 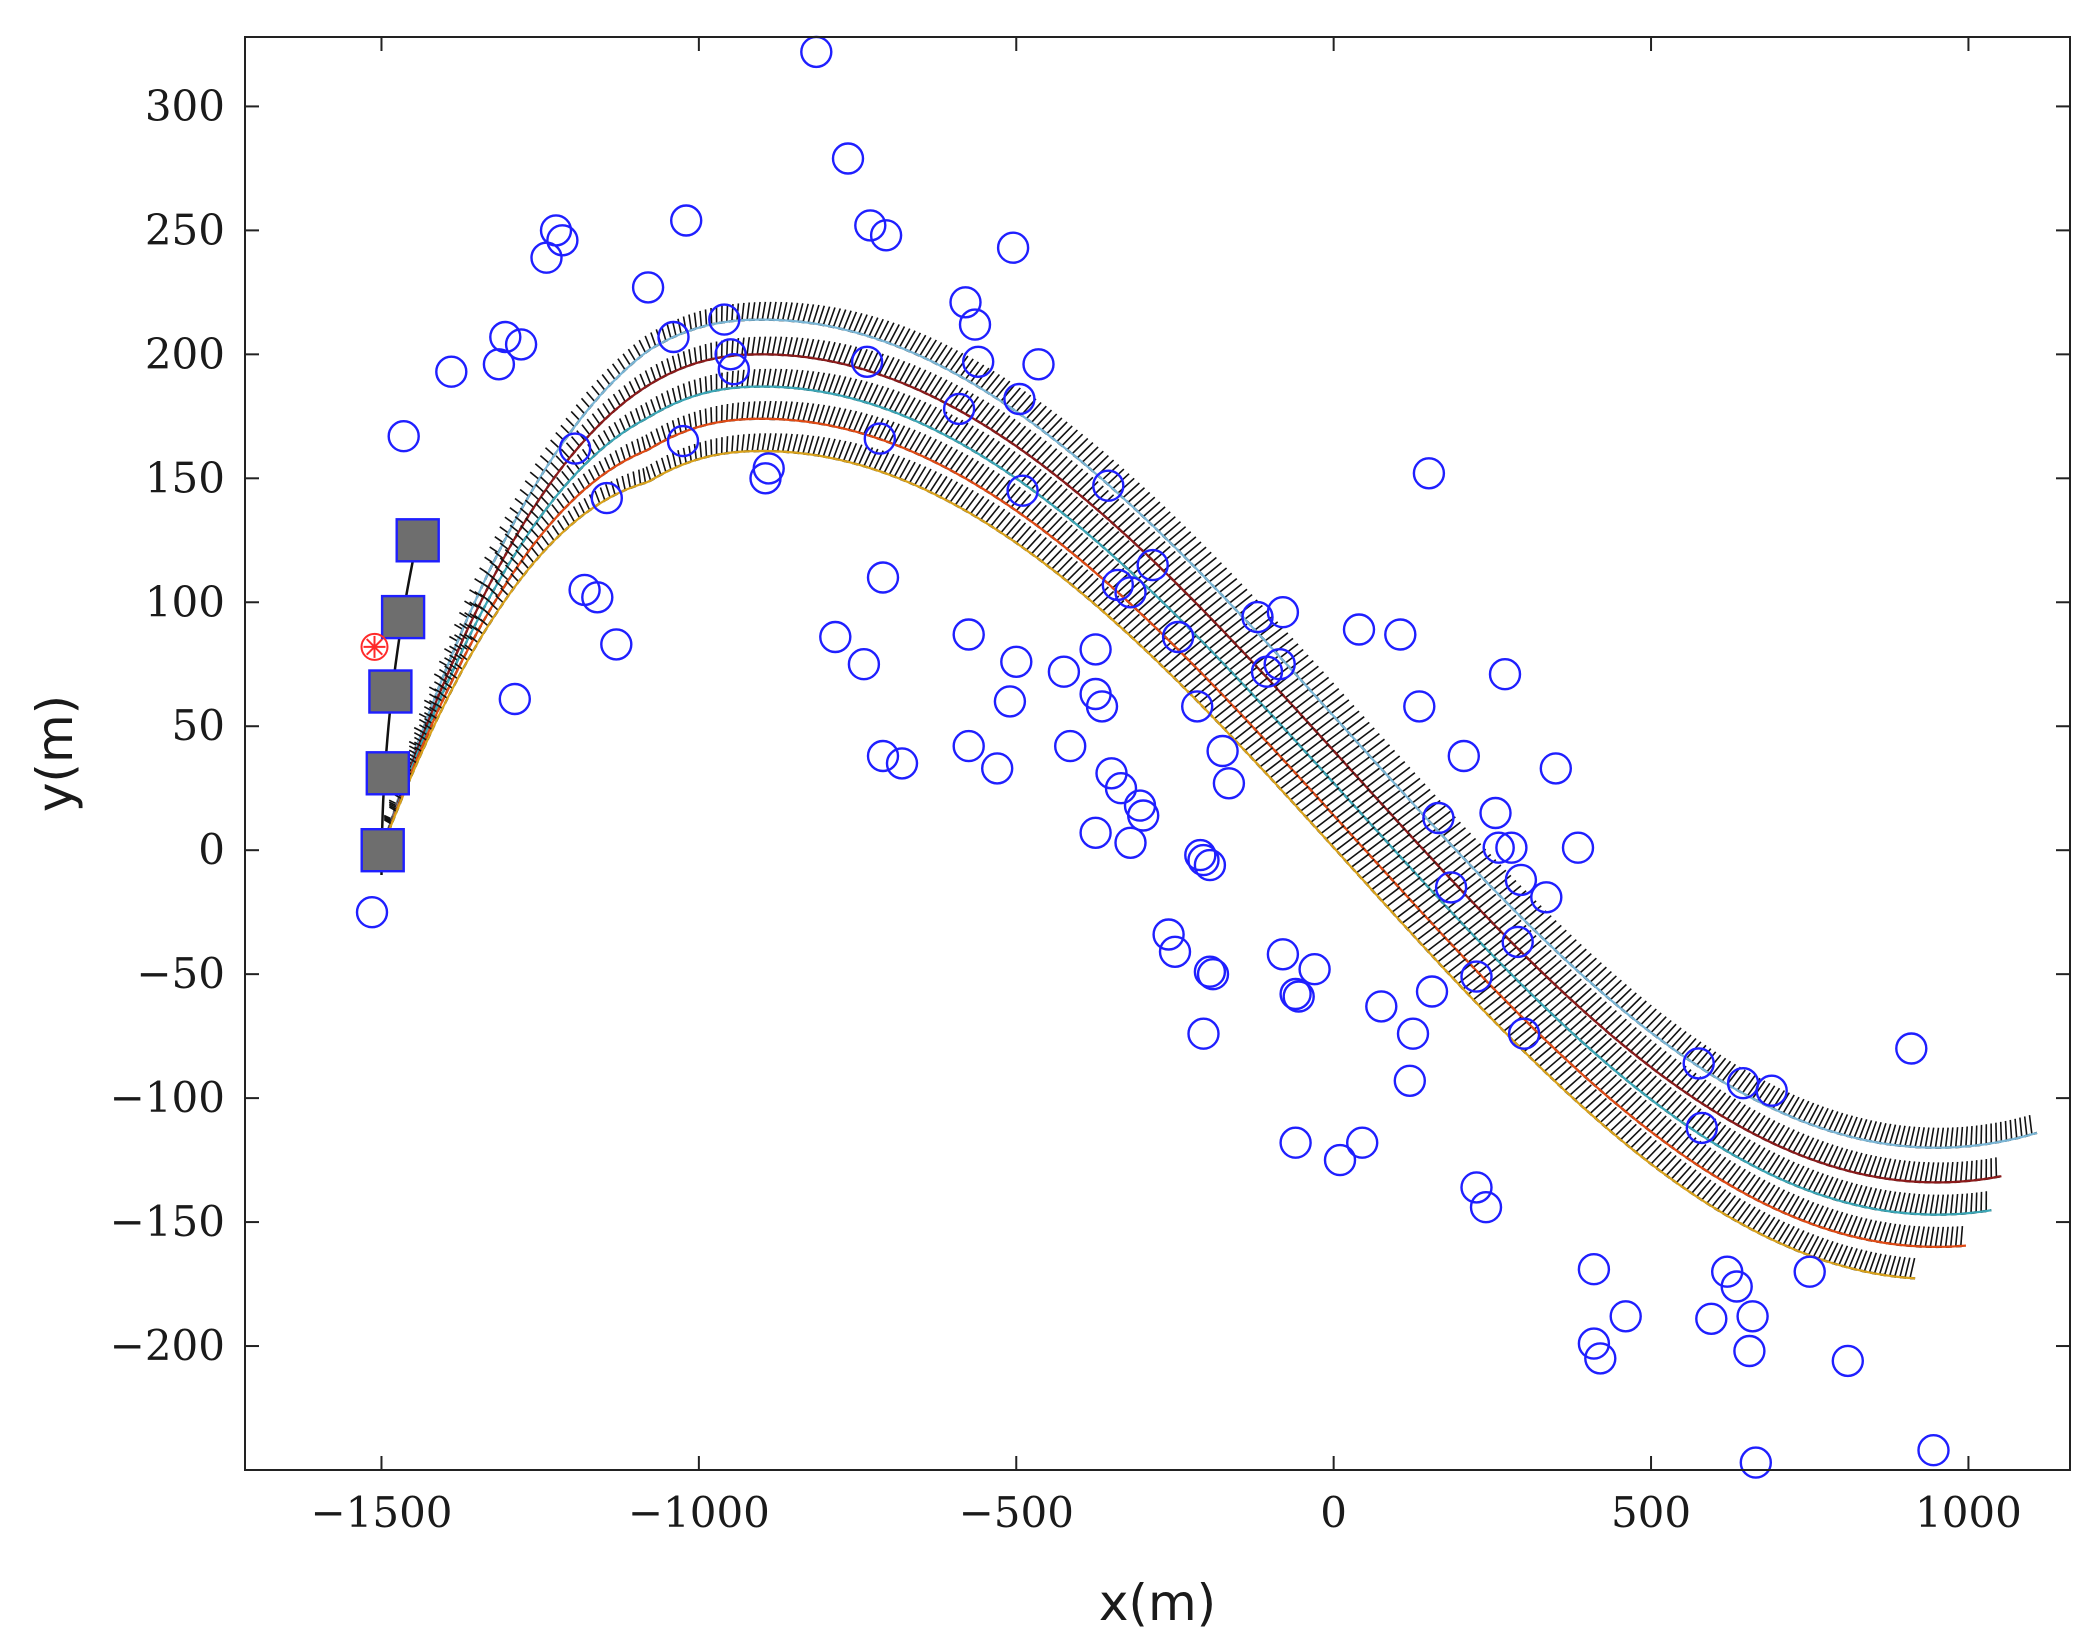 I want to click on x-tick-label: −1000, so click(x=699, y=1512).